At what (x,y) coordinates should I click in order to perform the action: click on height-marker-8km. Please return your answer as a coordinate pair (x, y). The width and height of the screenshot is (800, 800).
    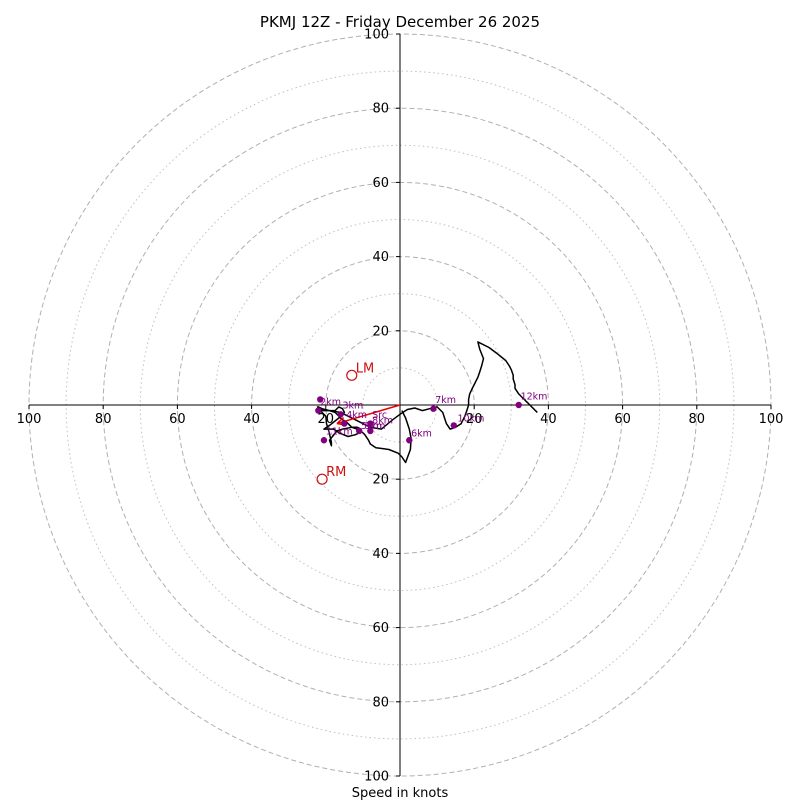
    Looking at the image, I should click on (370, 423).